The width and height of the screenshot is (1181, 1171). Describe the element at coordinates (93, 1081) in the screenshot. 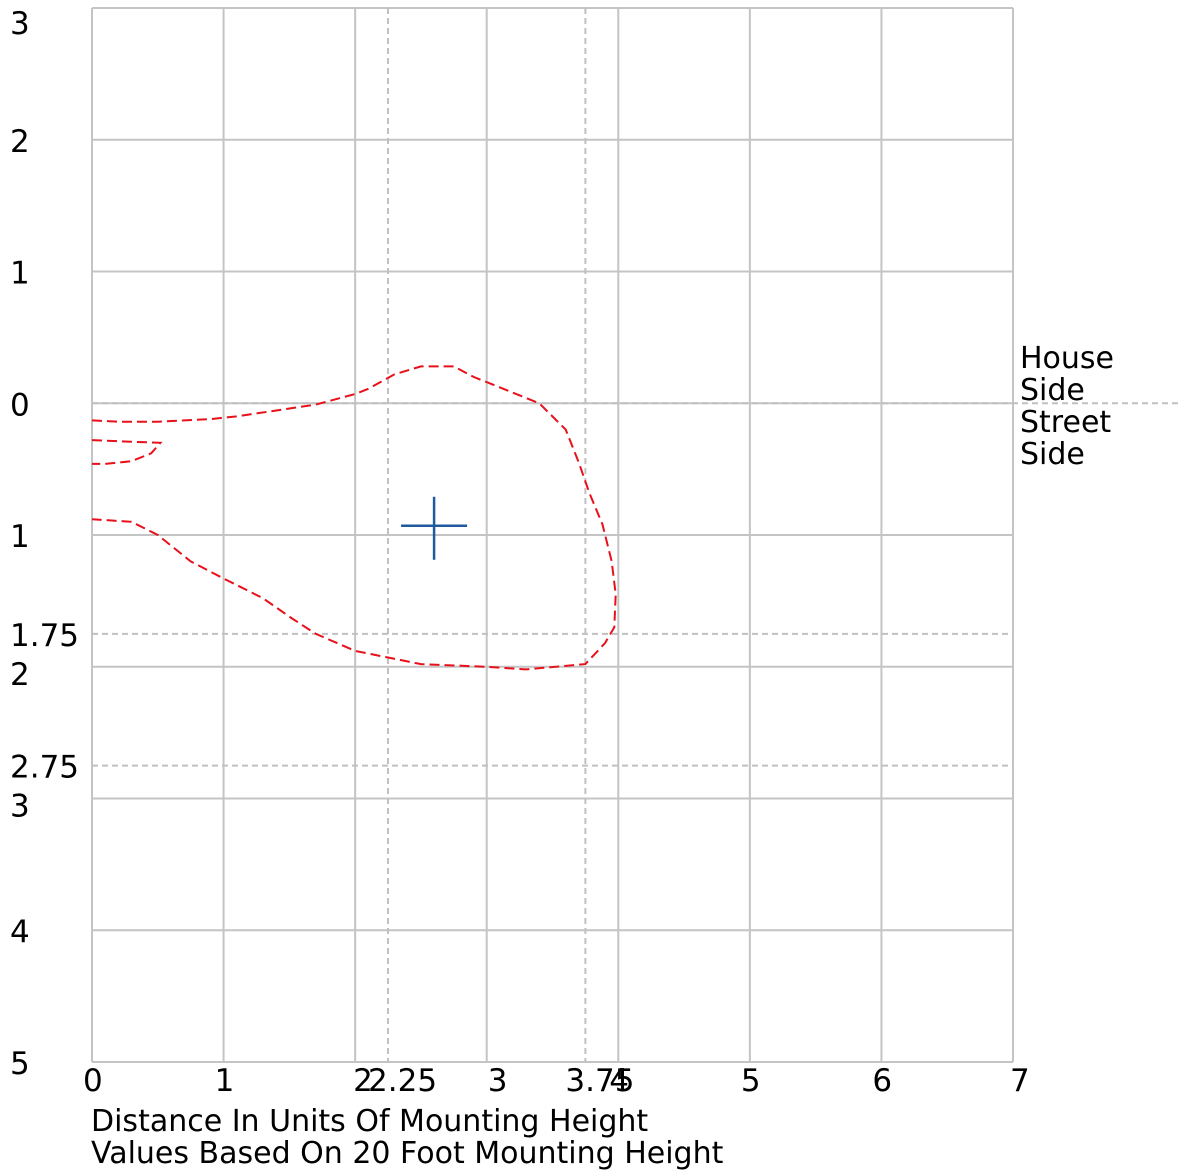

I see `x-tick-label-0: 0` at that location.